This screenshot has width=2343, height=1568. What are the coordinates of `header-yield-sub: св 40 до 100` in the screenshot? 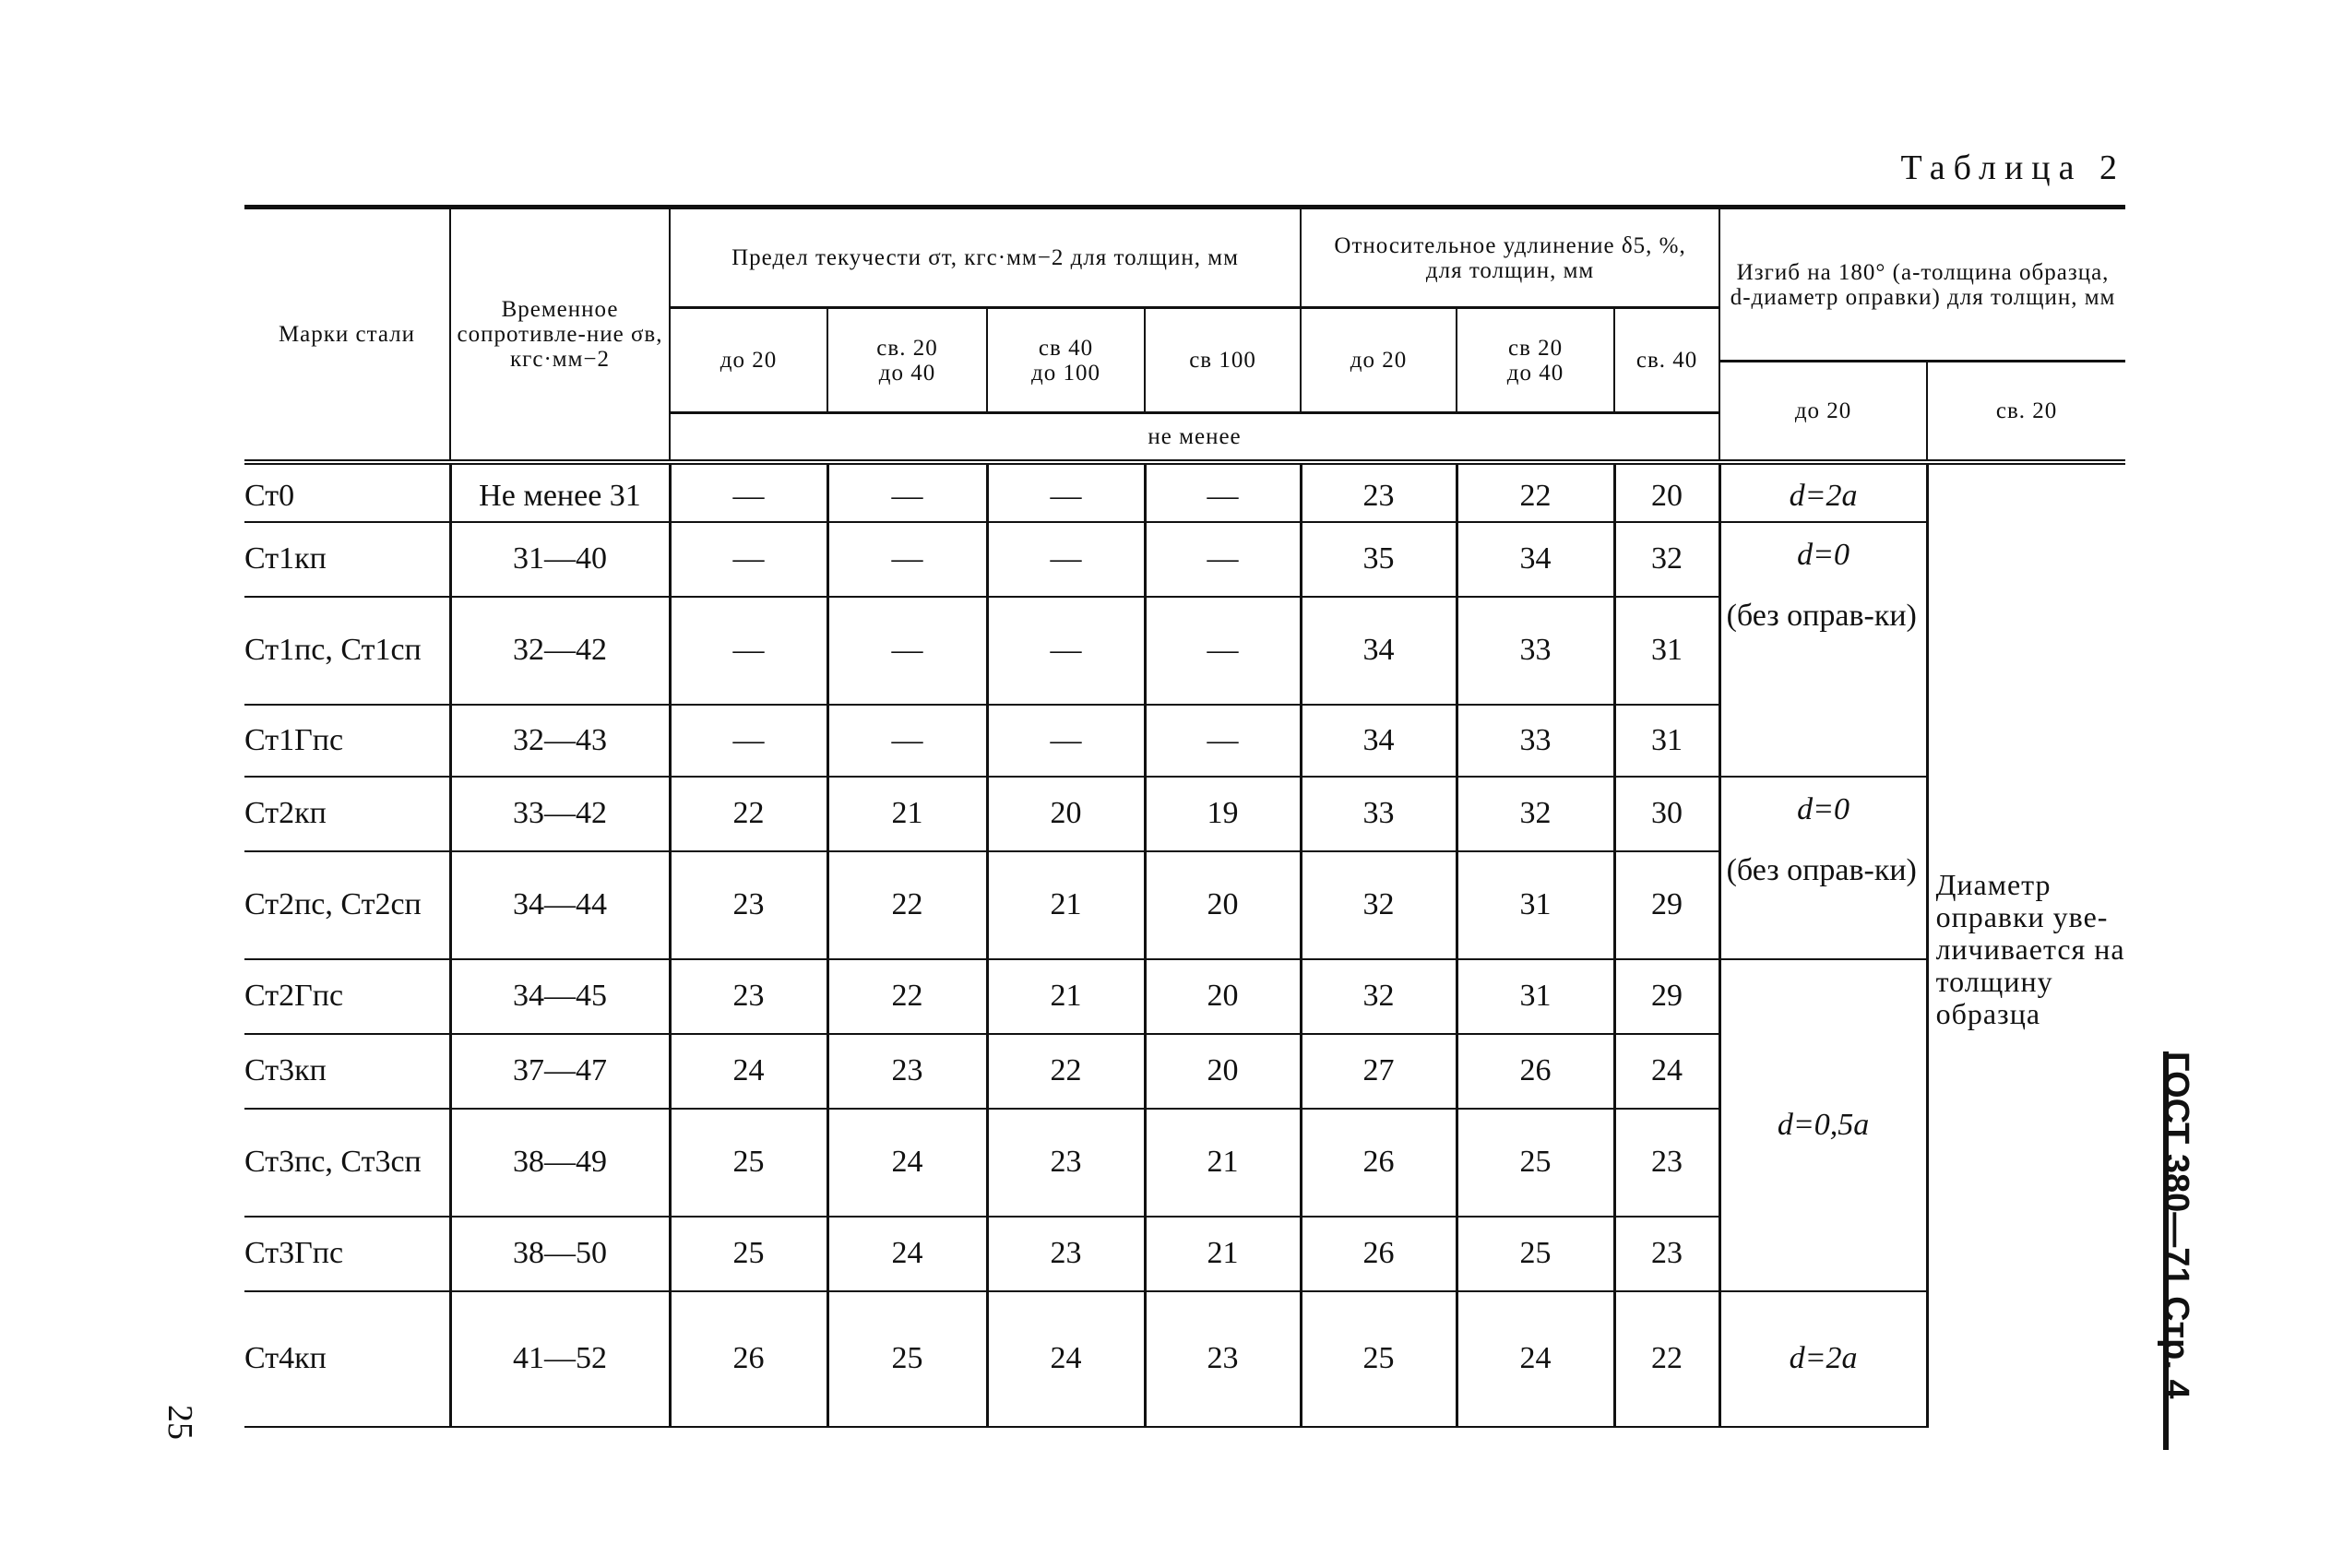 It's located at (1065, 360).